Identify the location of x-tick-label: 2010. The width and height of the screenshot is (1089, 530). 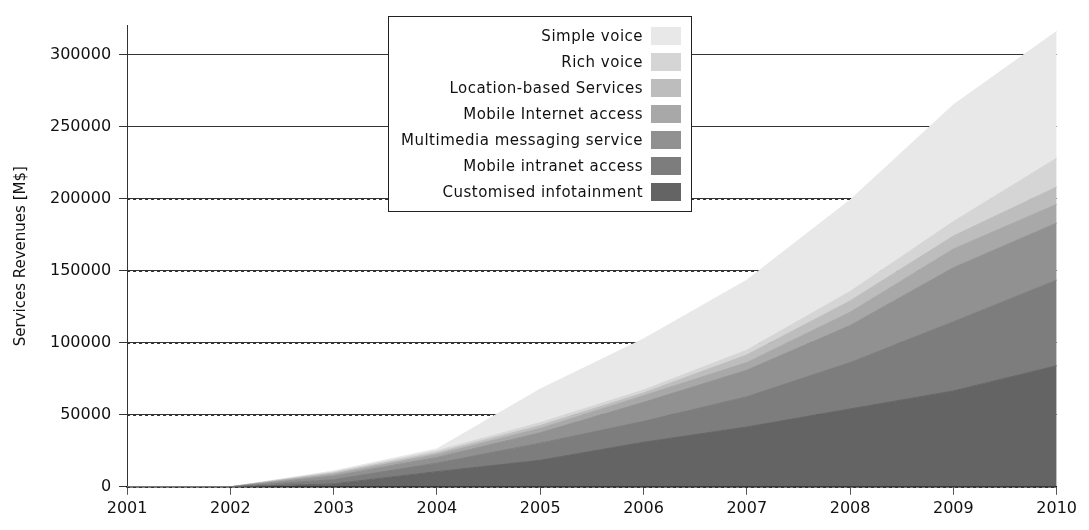
(1056, 507).